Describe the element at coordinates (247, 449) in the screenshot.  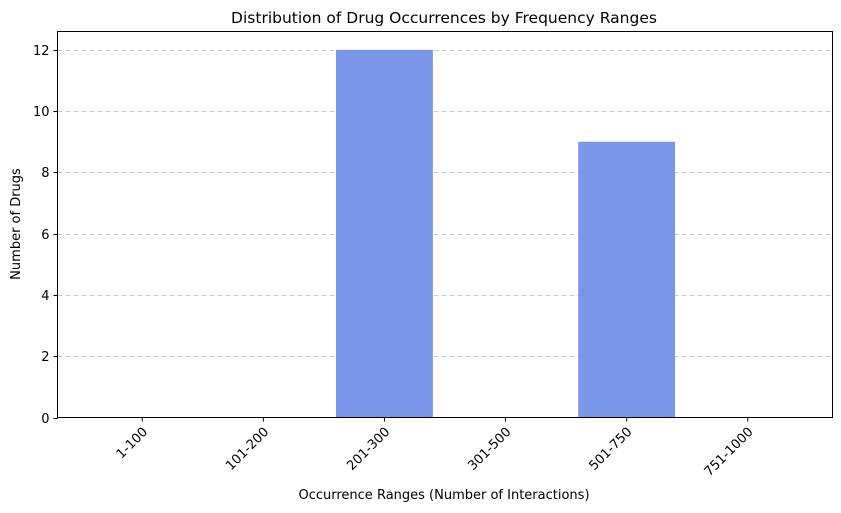
I see `x-tick-label: 101-200` at that location.